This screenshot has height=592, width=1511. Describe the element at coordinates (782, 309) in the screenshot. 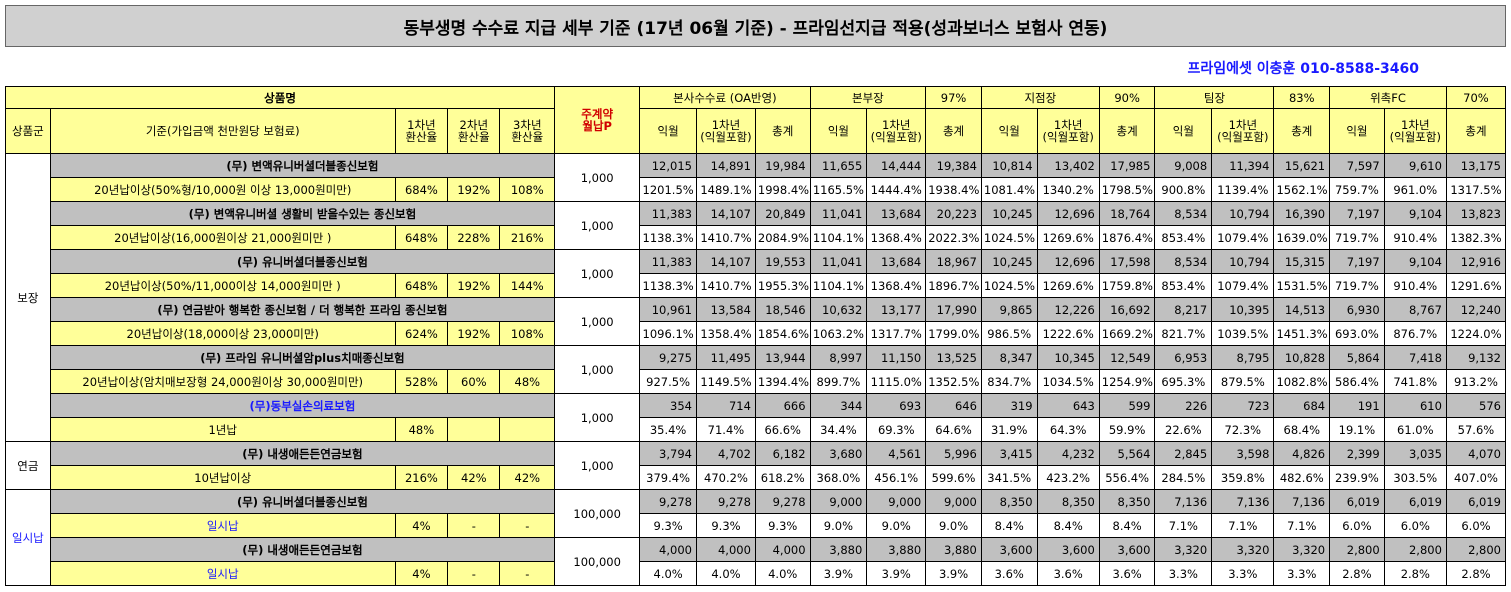

I see `commission-amount: 18,546` at that location.